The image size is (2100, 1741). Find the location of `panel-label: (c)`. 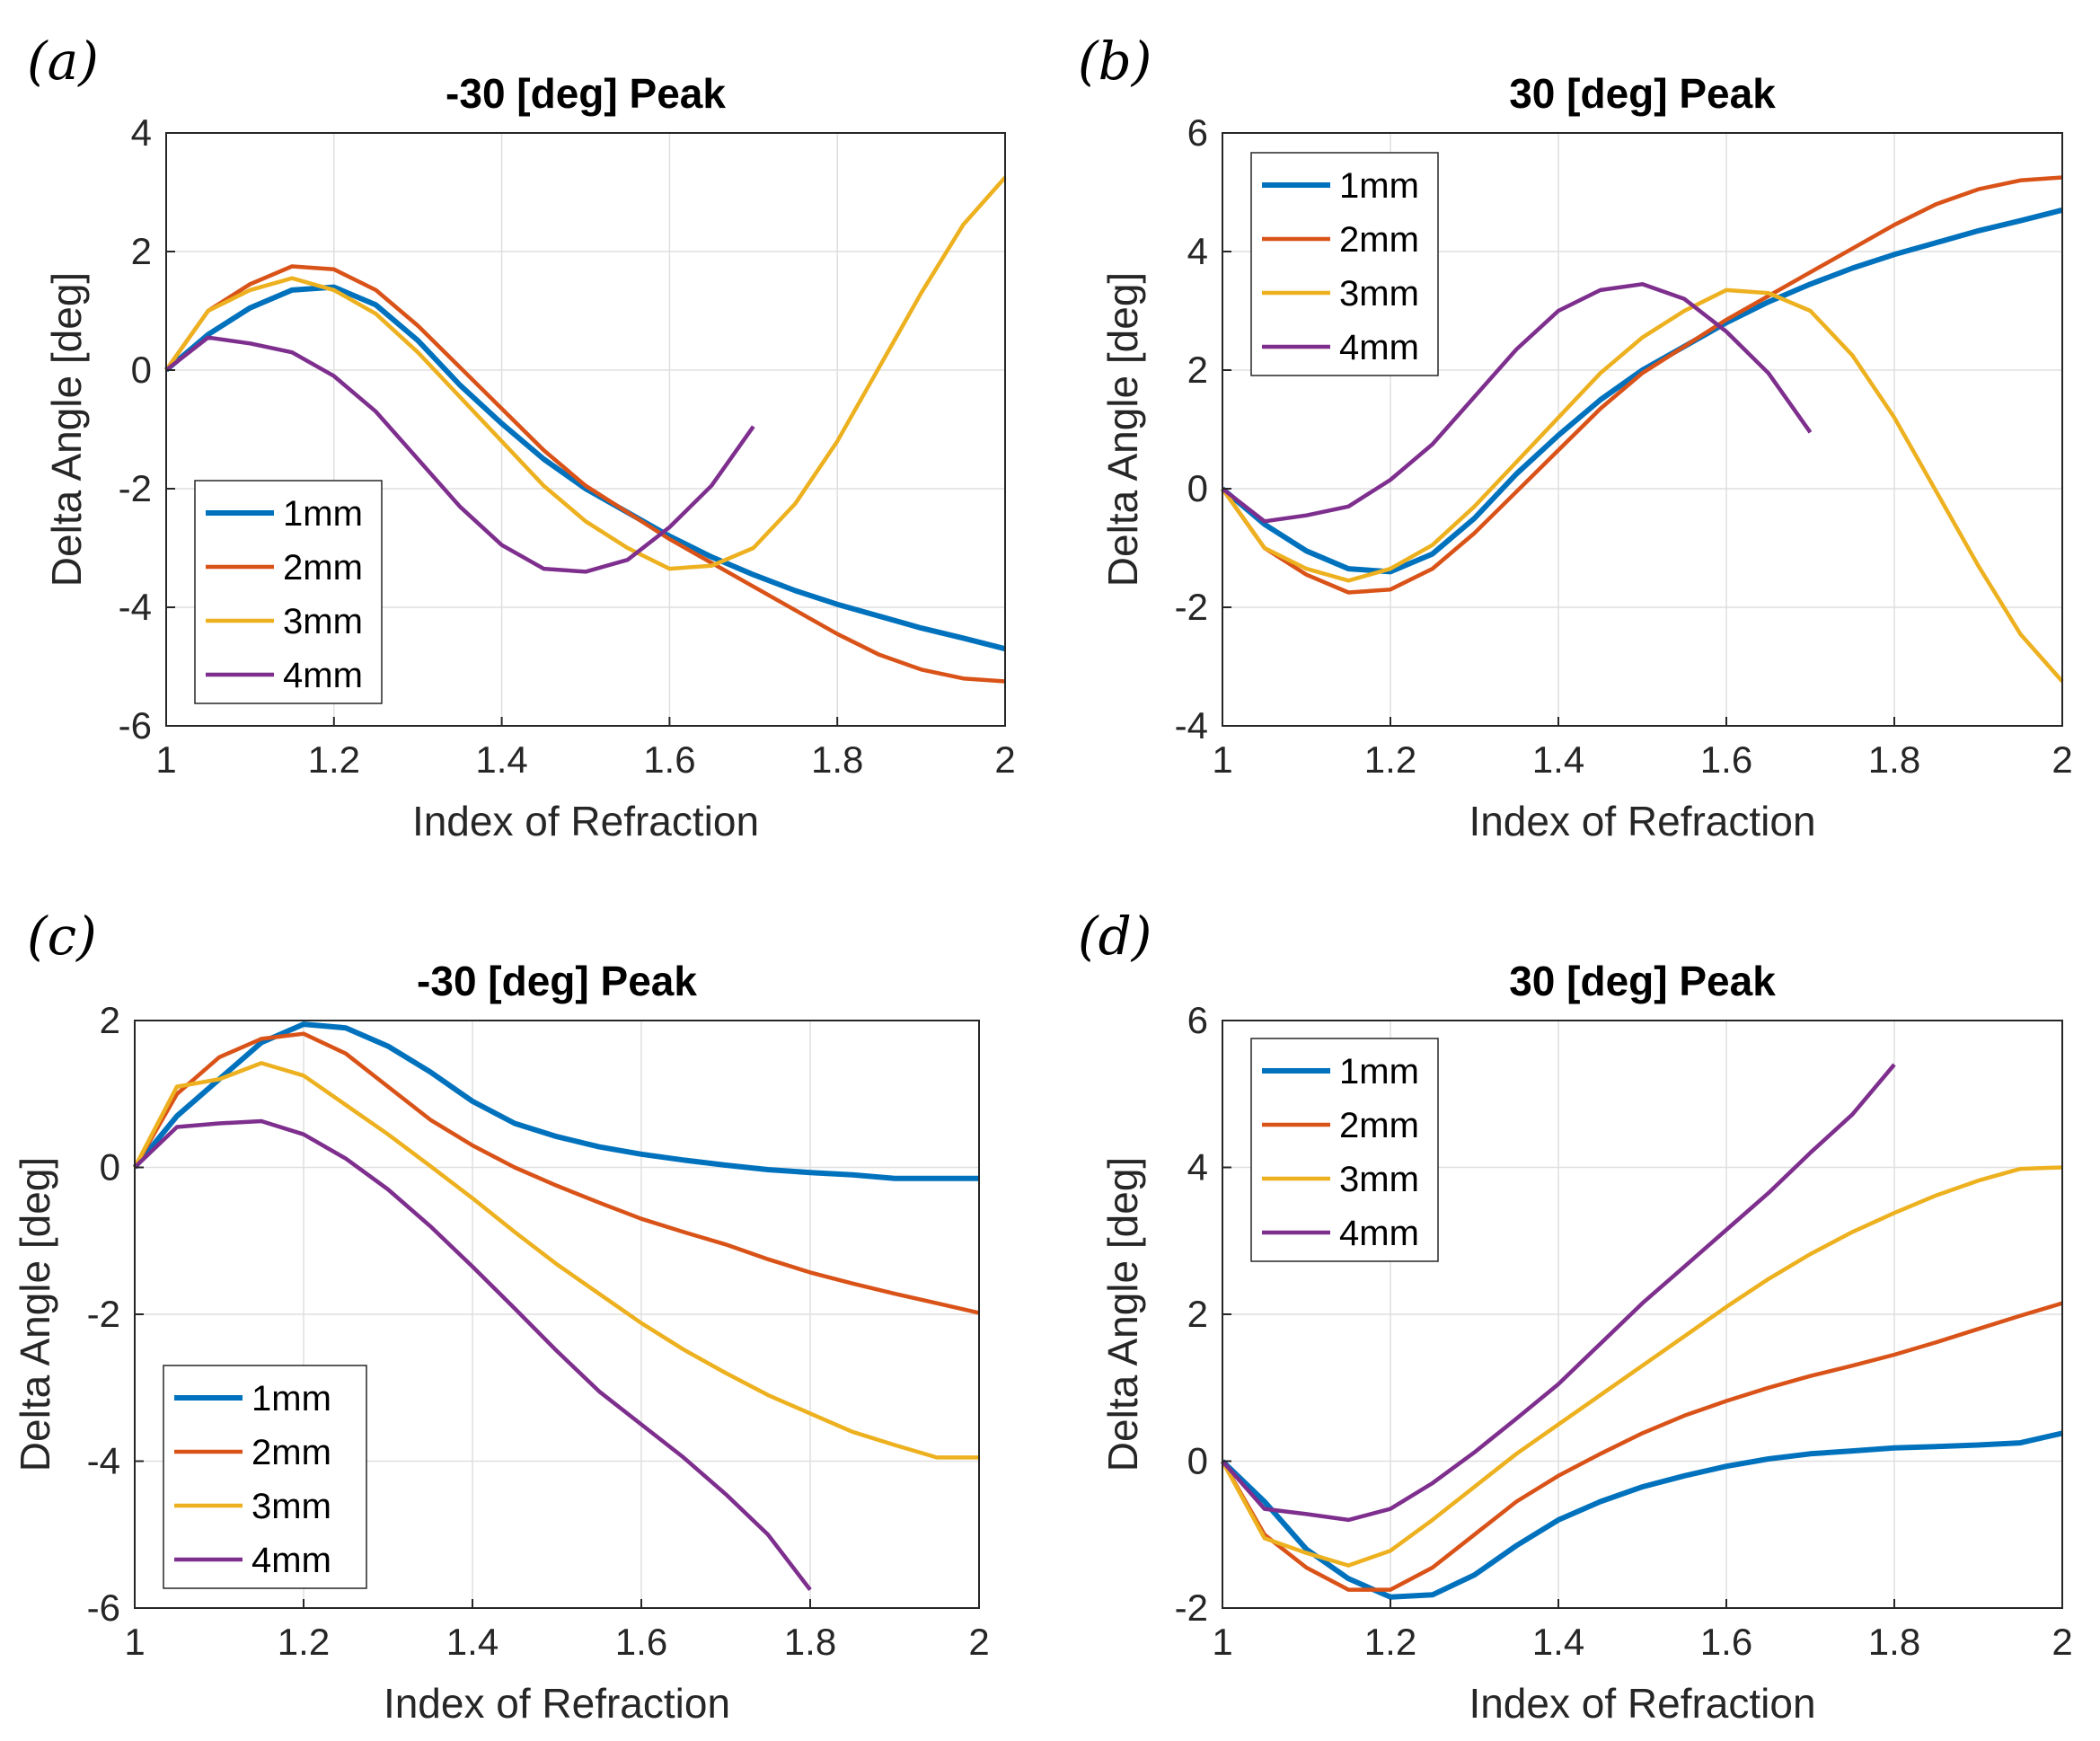

panel-label: (c) is located at coordinates (62, 936).